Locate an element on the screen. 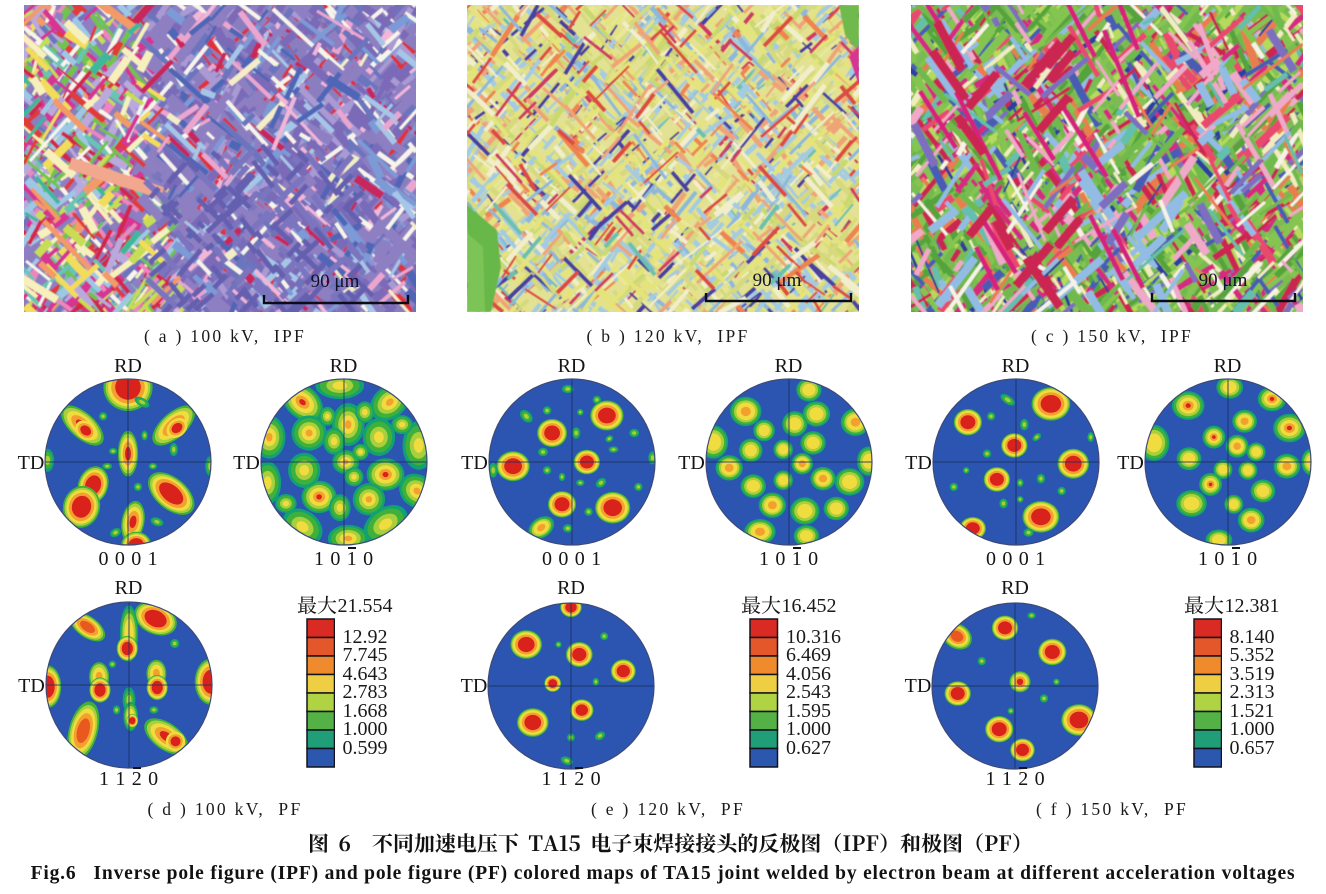  svg-text: 16.452 is located at coordinates (808, 606).